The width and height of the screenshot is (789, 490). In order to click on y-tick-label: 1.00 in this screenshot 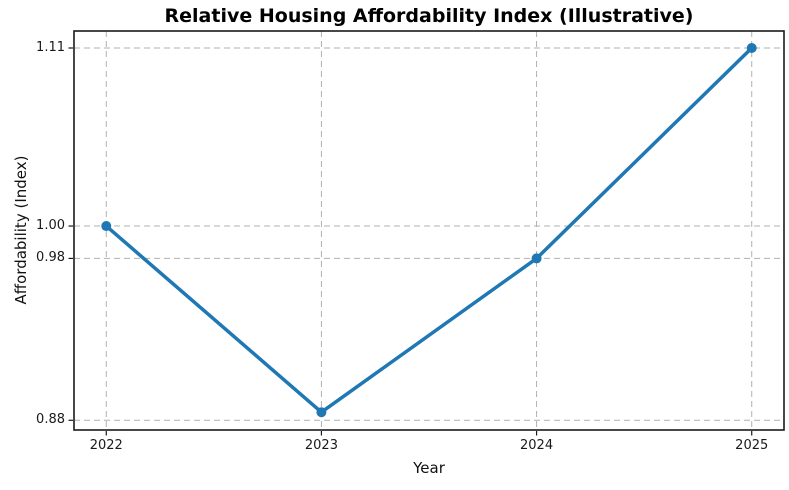, I will do `click(50, 226)`.